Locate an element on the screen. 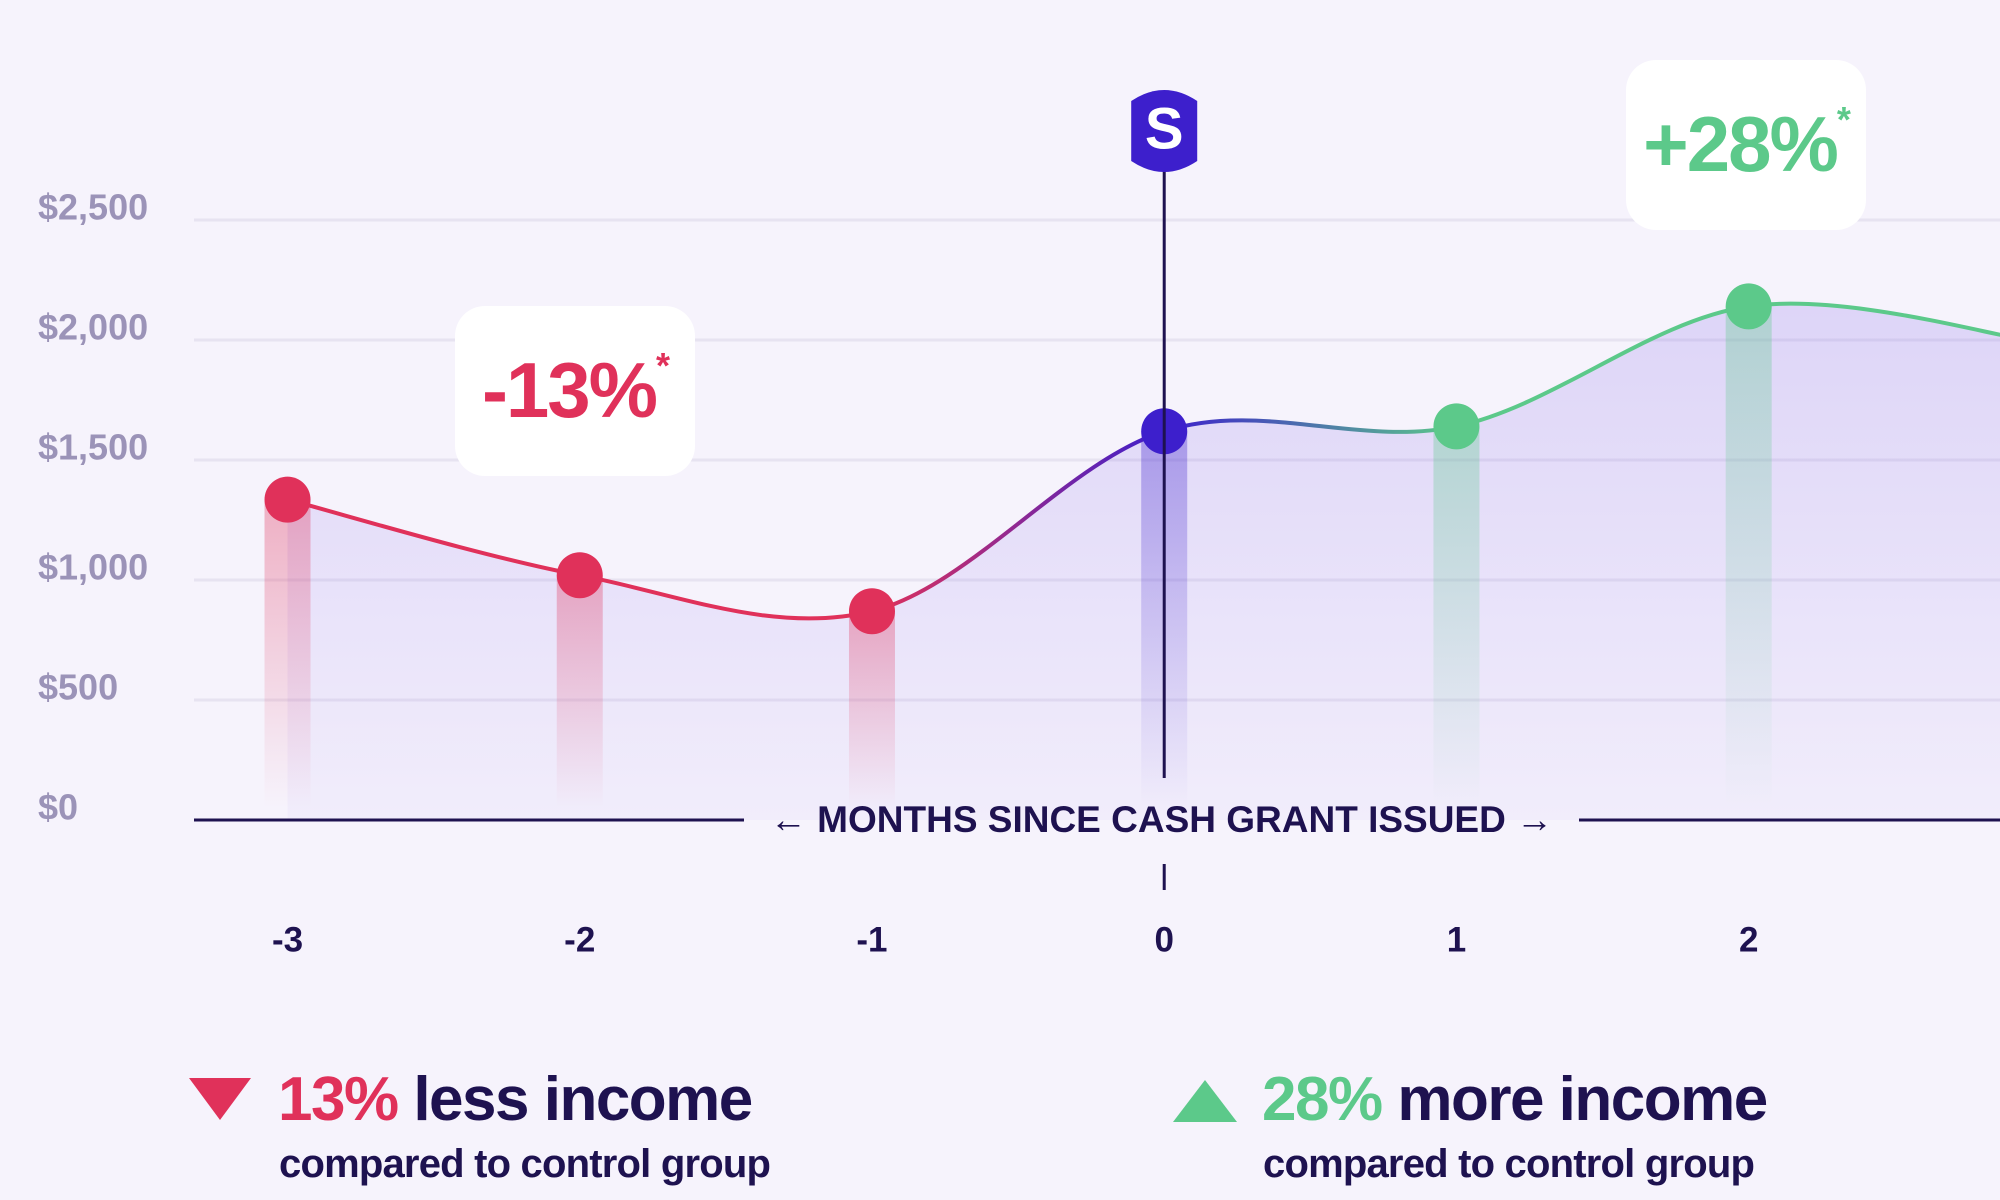 The width and height of the screenshot is (2000, 1200). x-tick-label: 0 is located at coordinates (1163, 939).